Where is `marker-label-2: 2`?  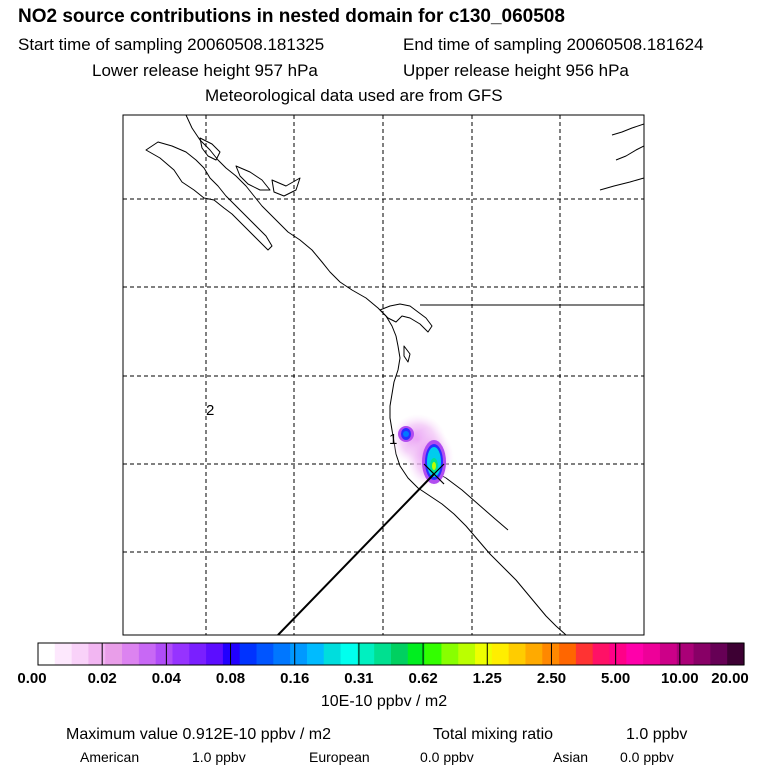
marker-label-2: 2 is located at coordinates (210, 410).